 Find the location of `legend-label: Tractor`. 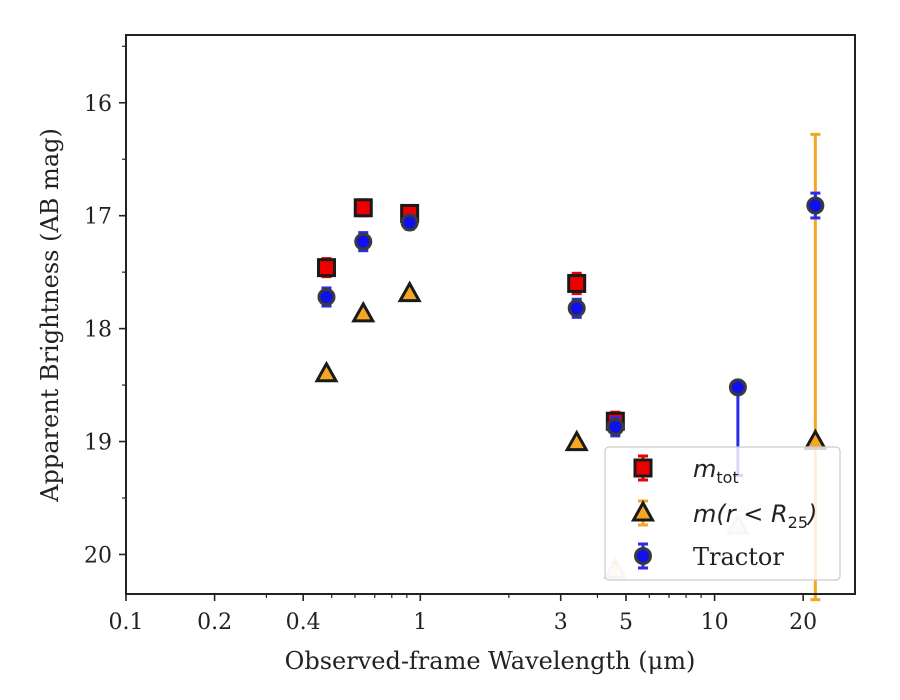

legend-label: Tractor is located at coordinates (738, 557).